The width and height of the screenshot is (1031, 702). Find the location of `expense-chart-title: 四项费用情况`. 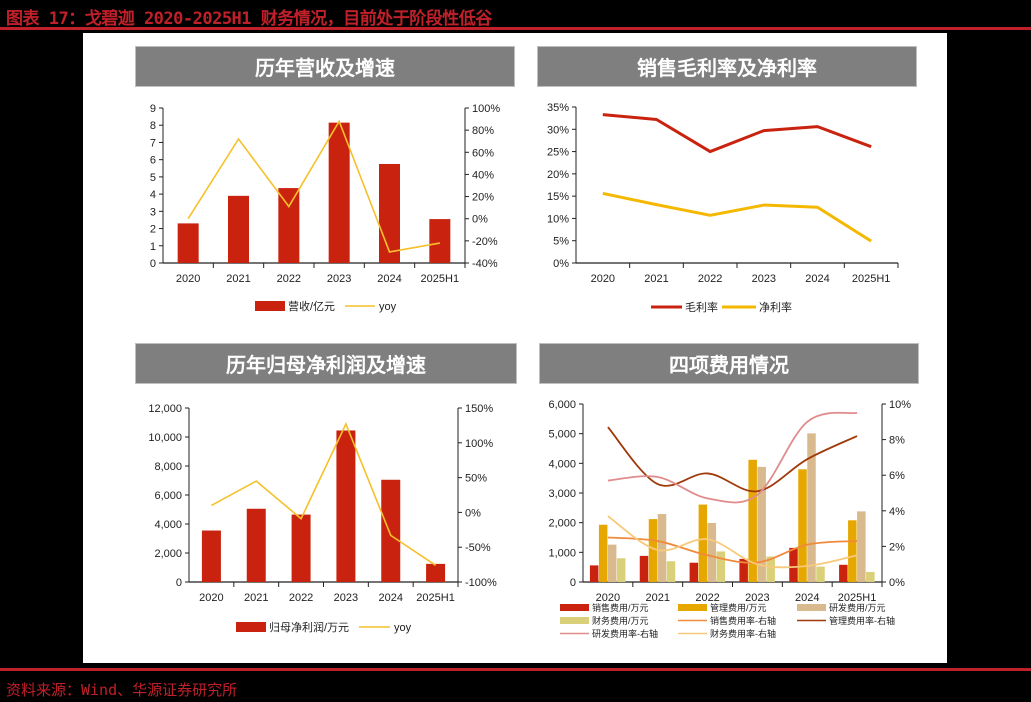

expense-chart-title: 四项费用情况 is located at coordinates (729, 366).